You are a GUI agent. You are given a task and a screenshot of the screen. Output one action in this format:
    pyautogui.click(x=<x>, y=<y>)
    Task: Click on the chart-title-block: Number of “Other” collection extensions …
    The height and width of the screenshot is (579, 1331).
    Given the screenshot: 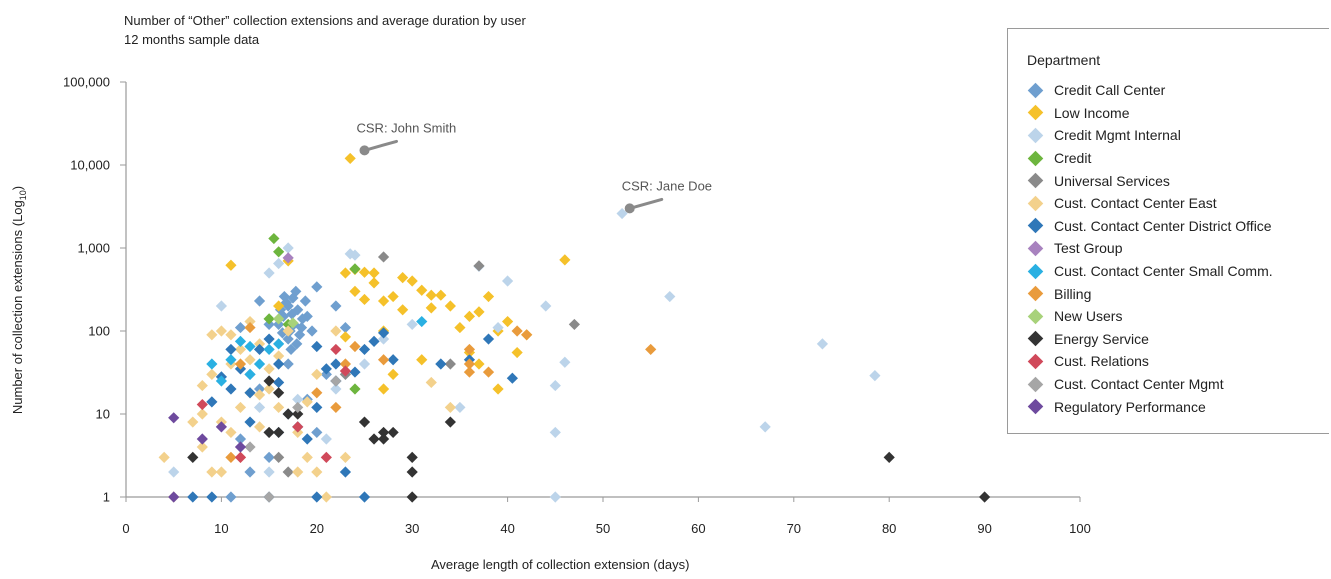 What is the action you would take?
    pyautogui.click(x=325, y=30)
    